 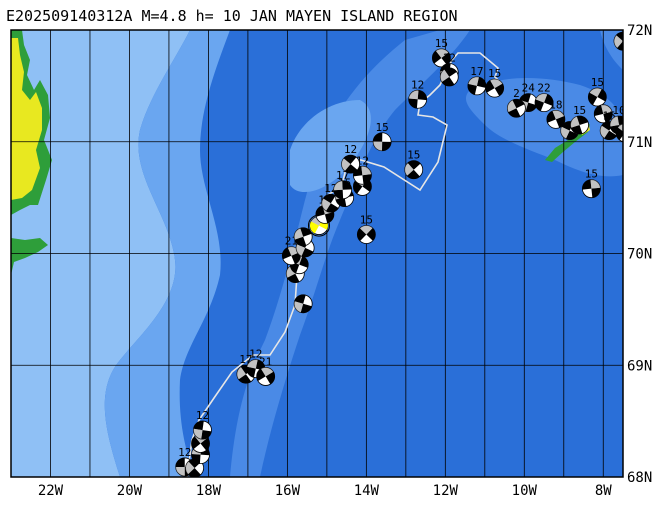 What do you see at coordinates (130, 491) in the screenshot?
I see `lon-tick-label: 20W` at bounding box center [130, 491].